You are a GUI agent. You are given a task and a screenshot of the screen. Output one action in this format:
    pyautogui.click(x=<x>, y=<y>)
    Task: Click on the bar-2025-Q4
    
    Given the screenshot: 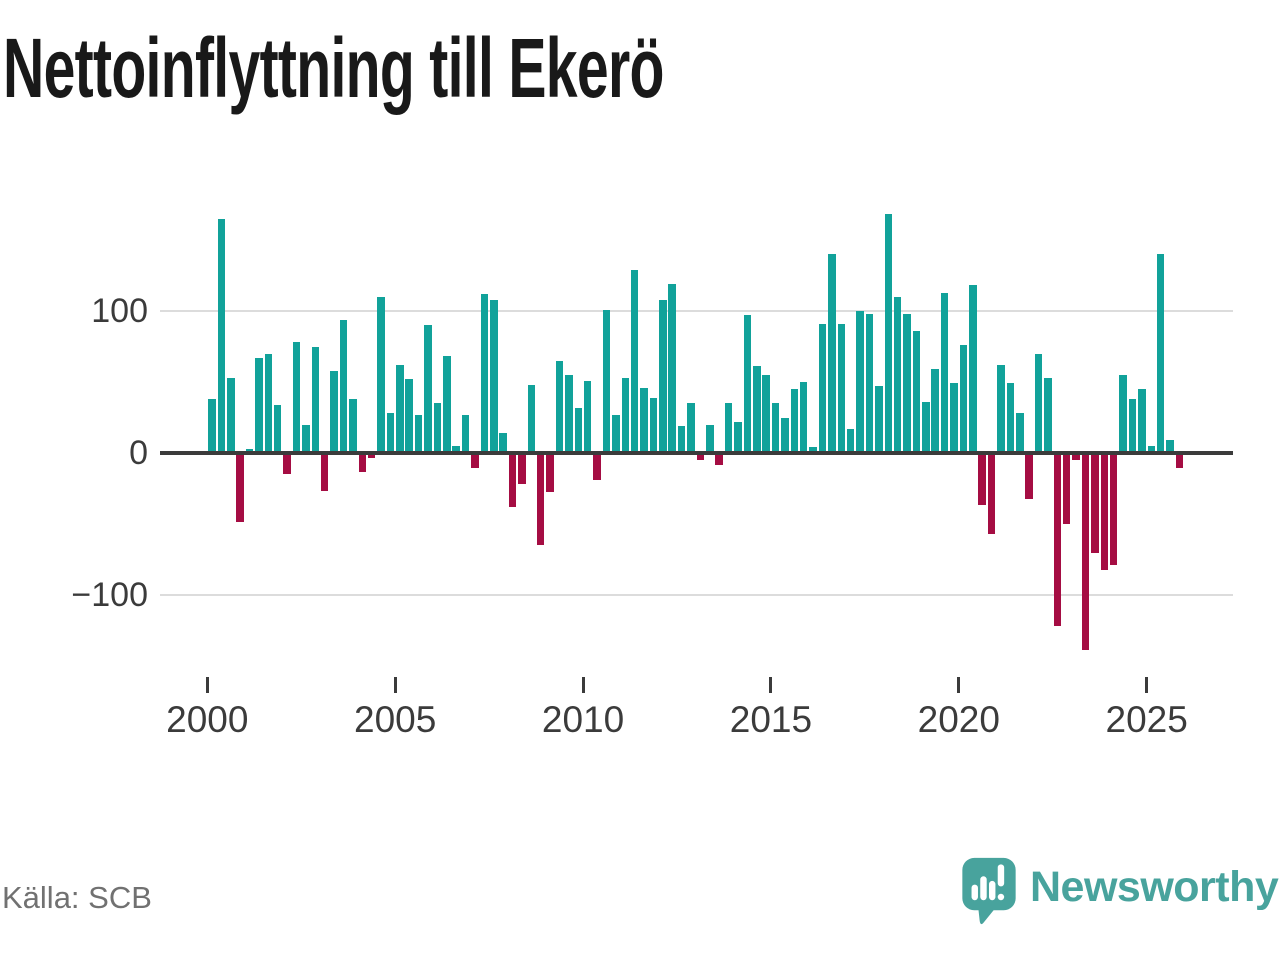 What is the action you would take?
    pyautogui.click(x=1179, y=461)
    